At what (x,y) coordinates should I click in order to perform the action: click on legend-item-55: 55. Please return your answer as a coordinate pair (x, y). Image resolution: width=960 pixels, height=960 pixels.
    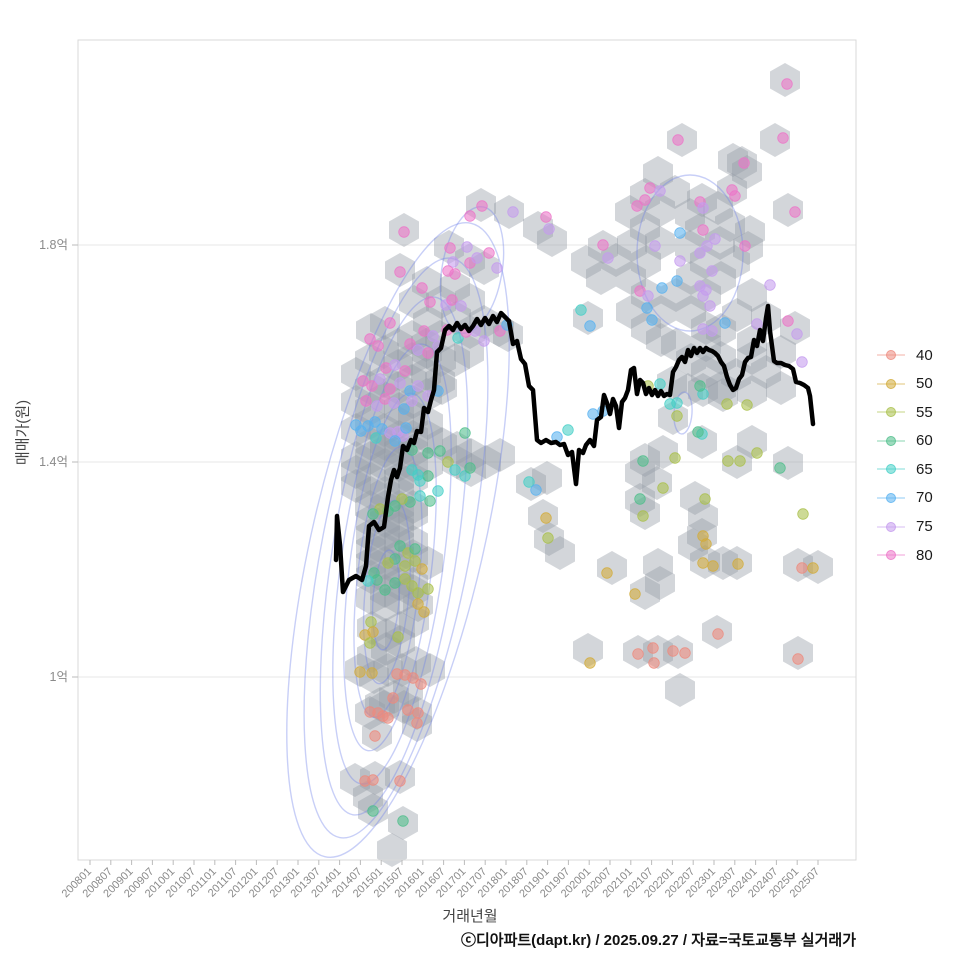
    Looking at the image, I should click on (904, 412).